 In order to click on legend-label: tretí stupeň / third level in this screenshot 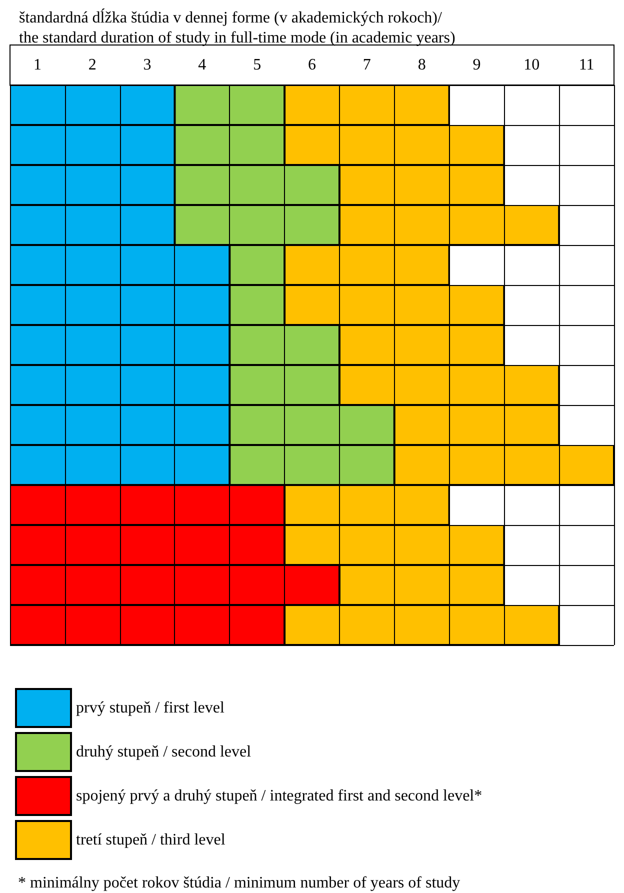, I will do `click(151, 840)`.